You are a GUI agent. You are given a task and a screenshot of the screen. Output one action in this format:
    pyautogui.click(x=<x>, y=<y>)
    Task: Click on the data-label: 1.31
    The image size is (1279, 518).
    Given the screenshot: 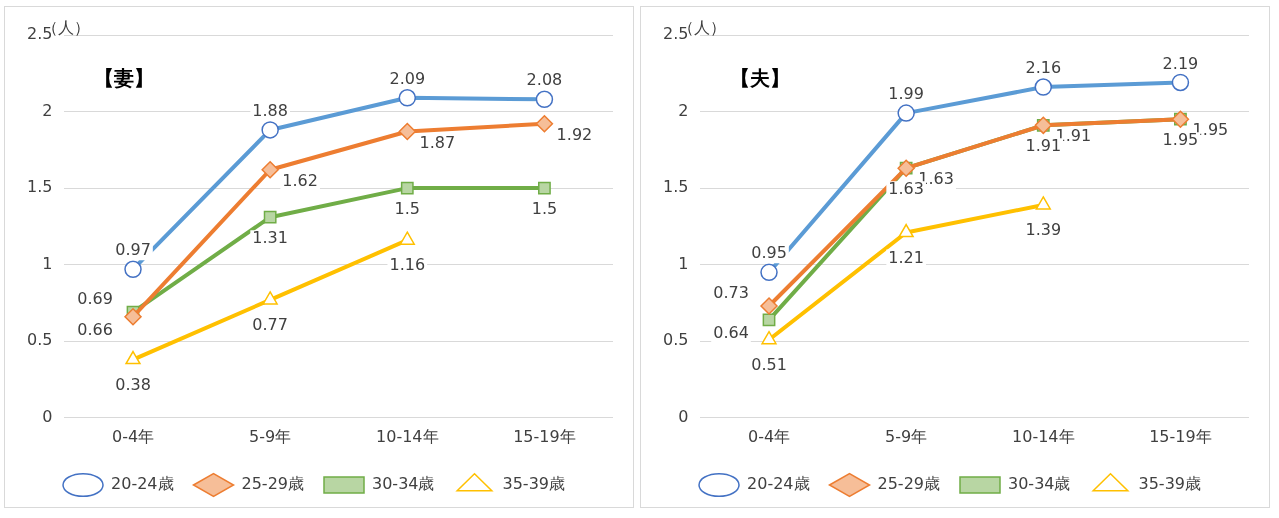 What is the action you would take?
    pyautogui.click(x=270, y=238)
    